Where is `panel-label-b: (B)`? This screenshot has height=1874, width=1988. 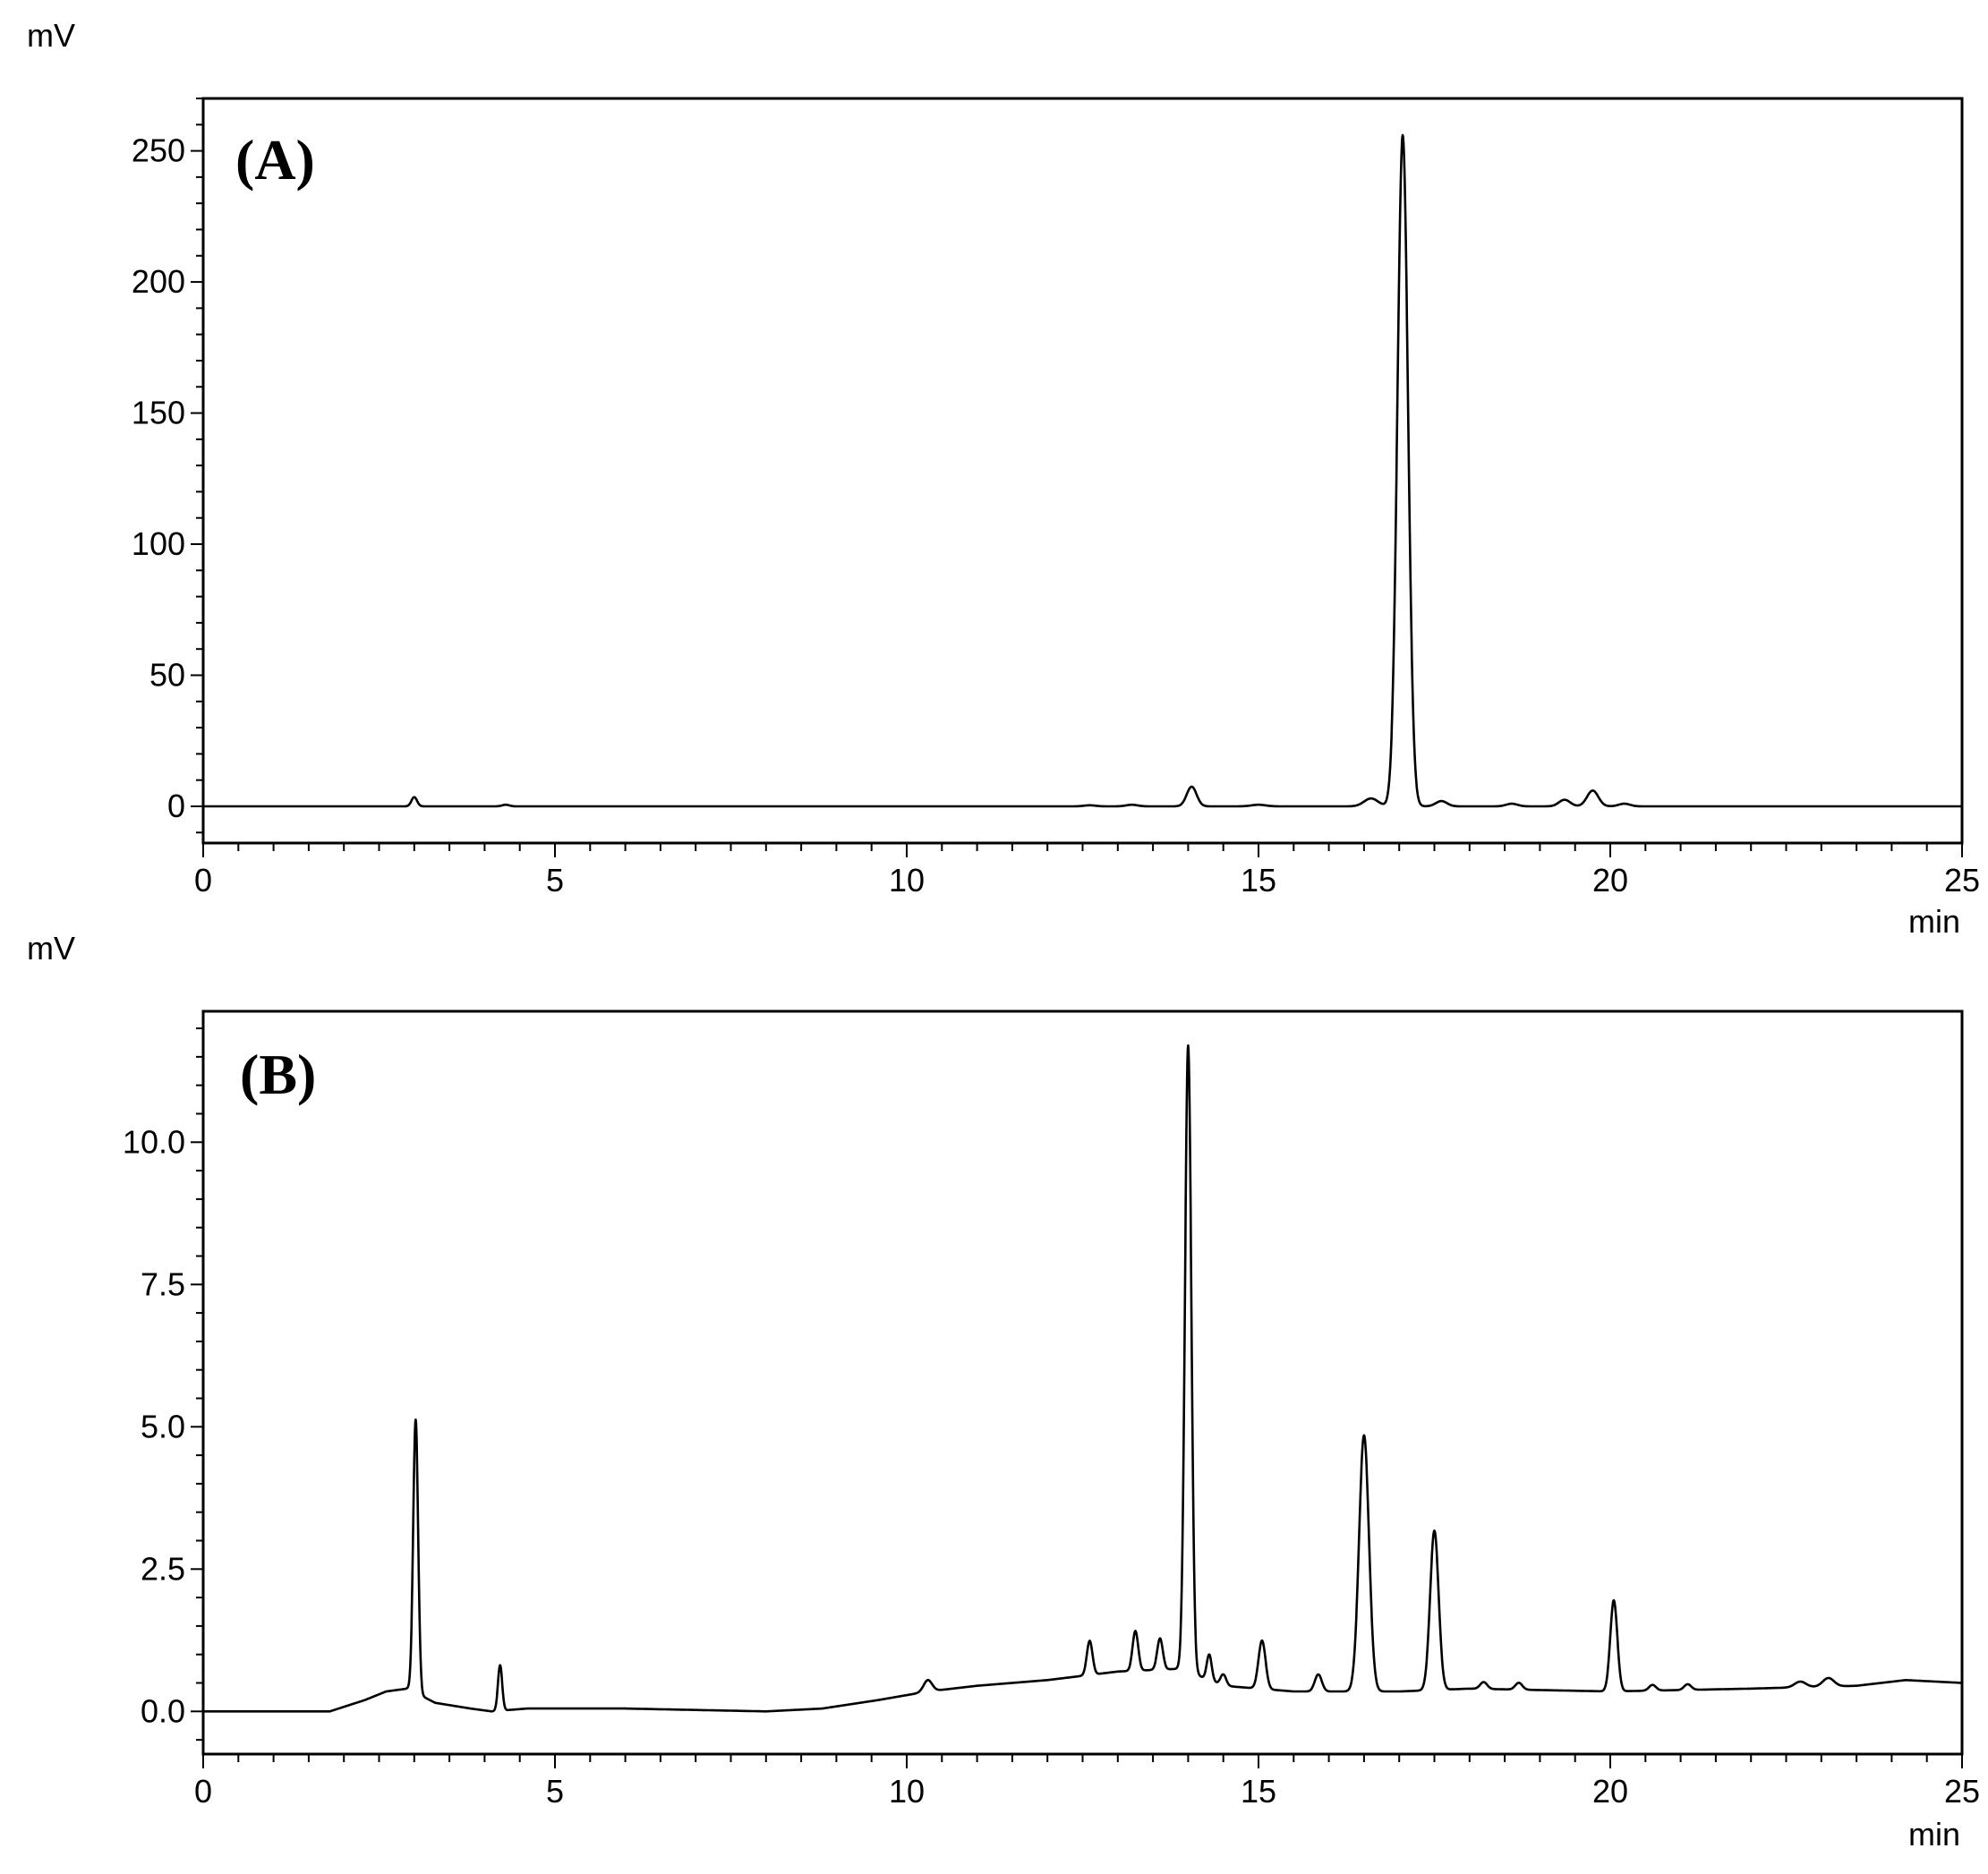
panel-label-b: (B) is located at coordinates (278, 1074).